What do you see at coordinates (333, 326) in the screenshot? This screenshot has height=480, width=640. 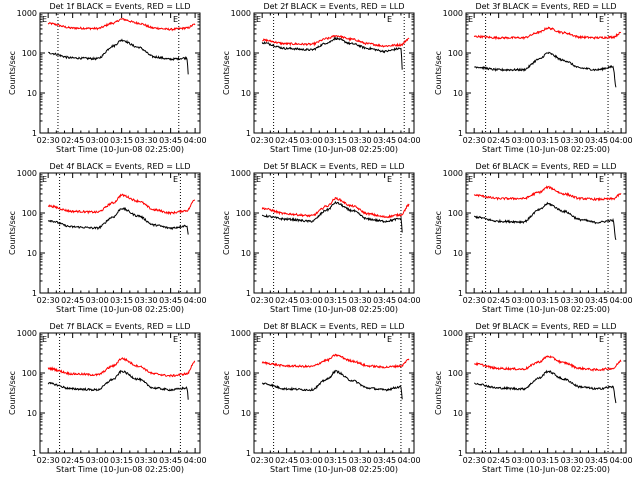 I see `panel-title: Det 8f BLACK = Events, RED = LLD` at bounding box center [333, 326].